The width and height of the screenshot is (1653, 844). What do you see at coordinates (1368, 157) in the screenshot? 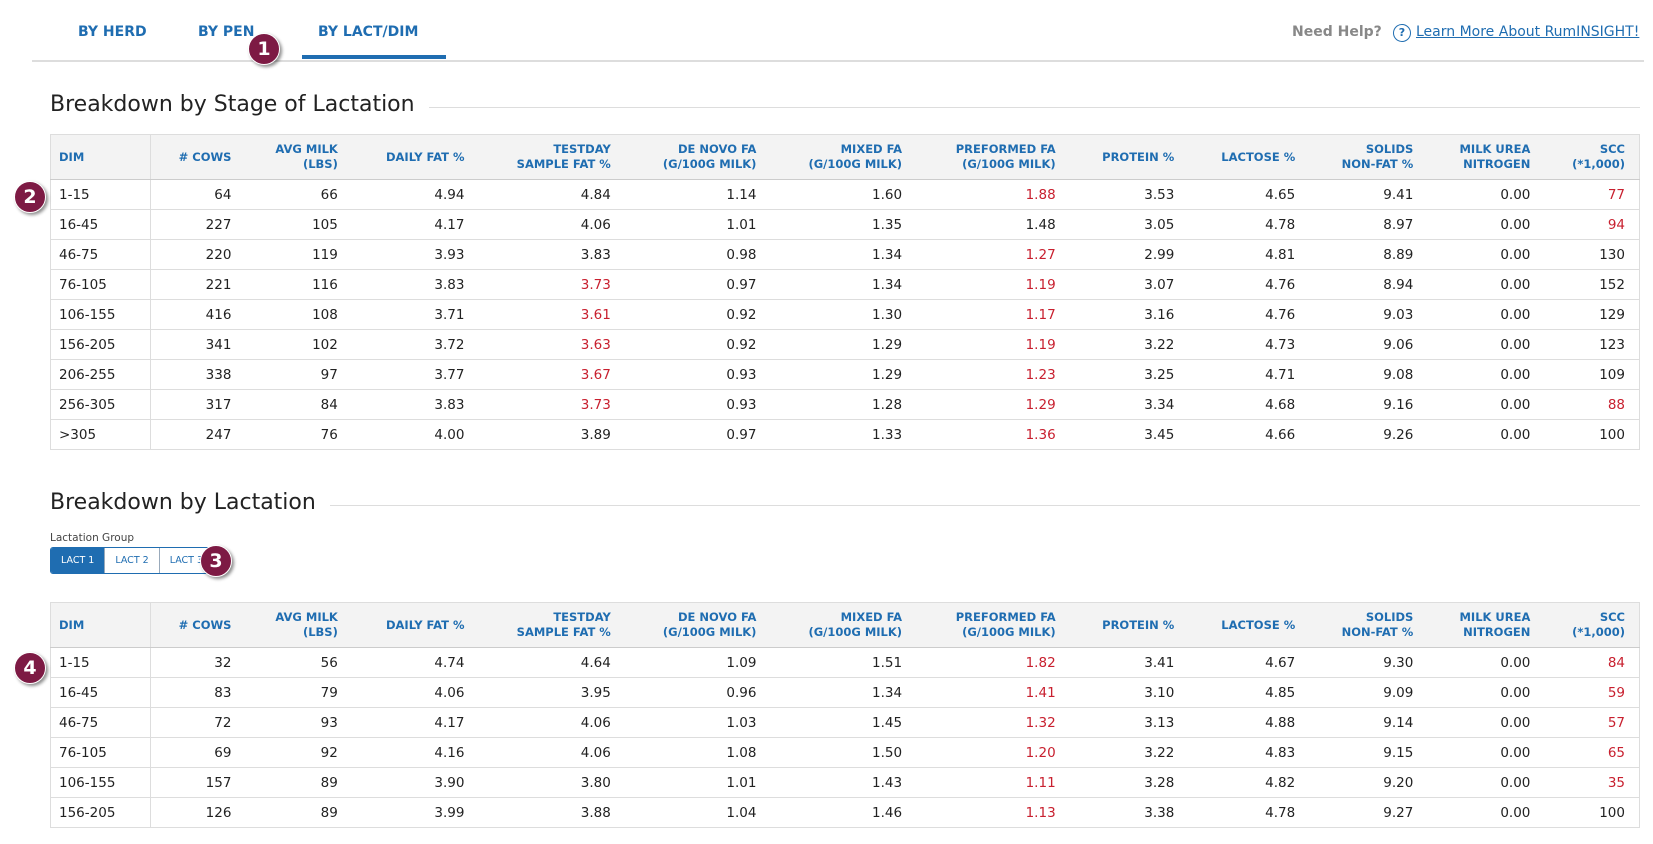
I see `column-header: SOLIDS NON-FAT %` at bounding box center [1368, 157].